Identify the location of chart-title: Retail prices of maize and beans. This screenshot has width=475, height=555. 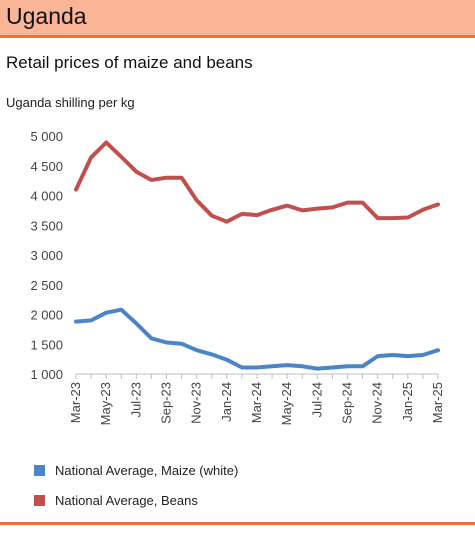
(129, 62).